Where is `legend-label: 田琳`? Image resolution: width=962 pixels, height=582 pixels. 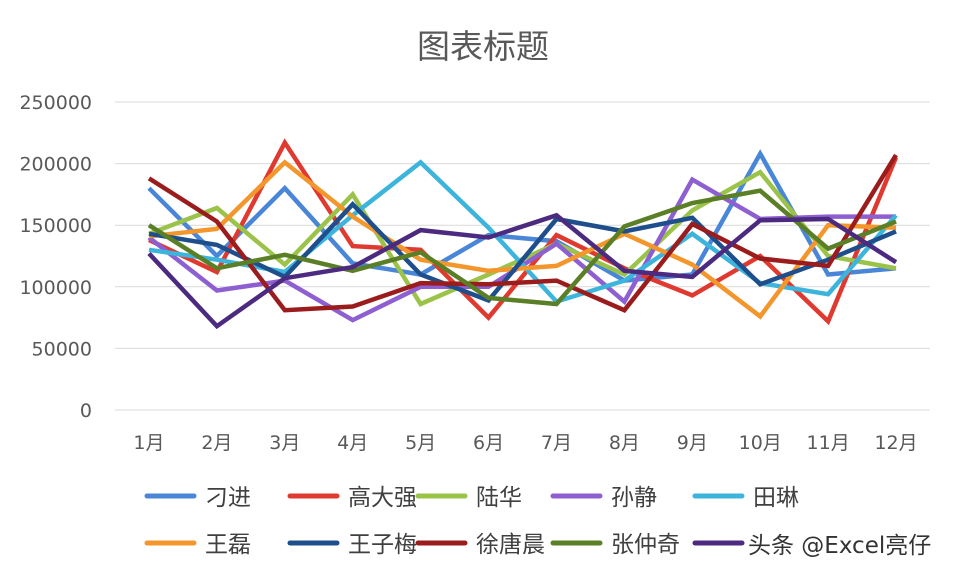
legend-label: 田琳 is located at coordinates (776, 498).